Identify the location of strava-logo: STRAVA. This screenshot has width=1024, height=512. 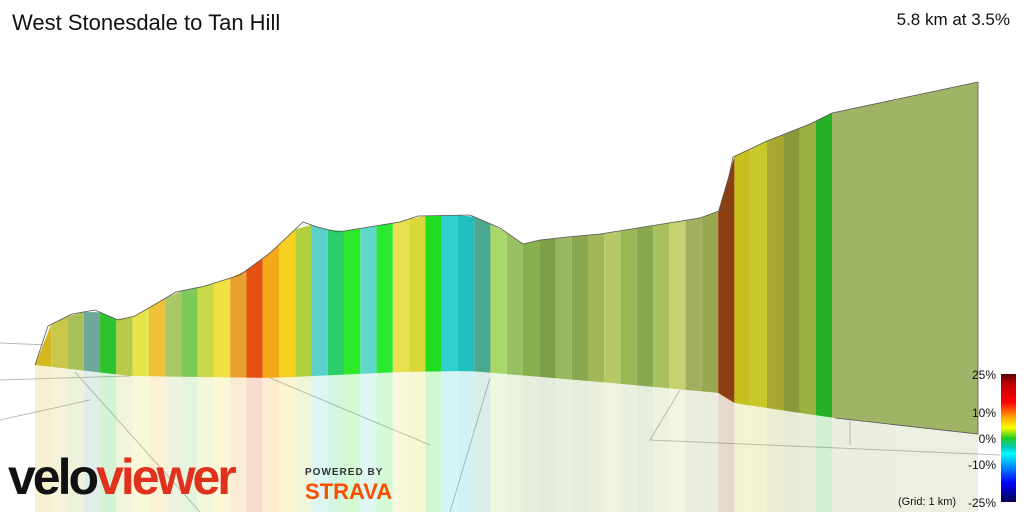
(349, 491).